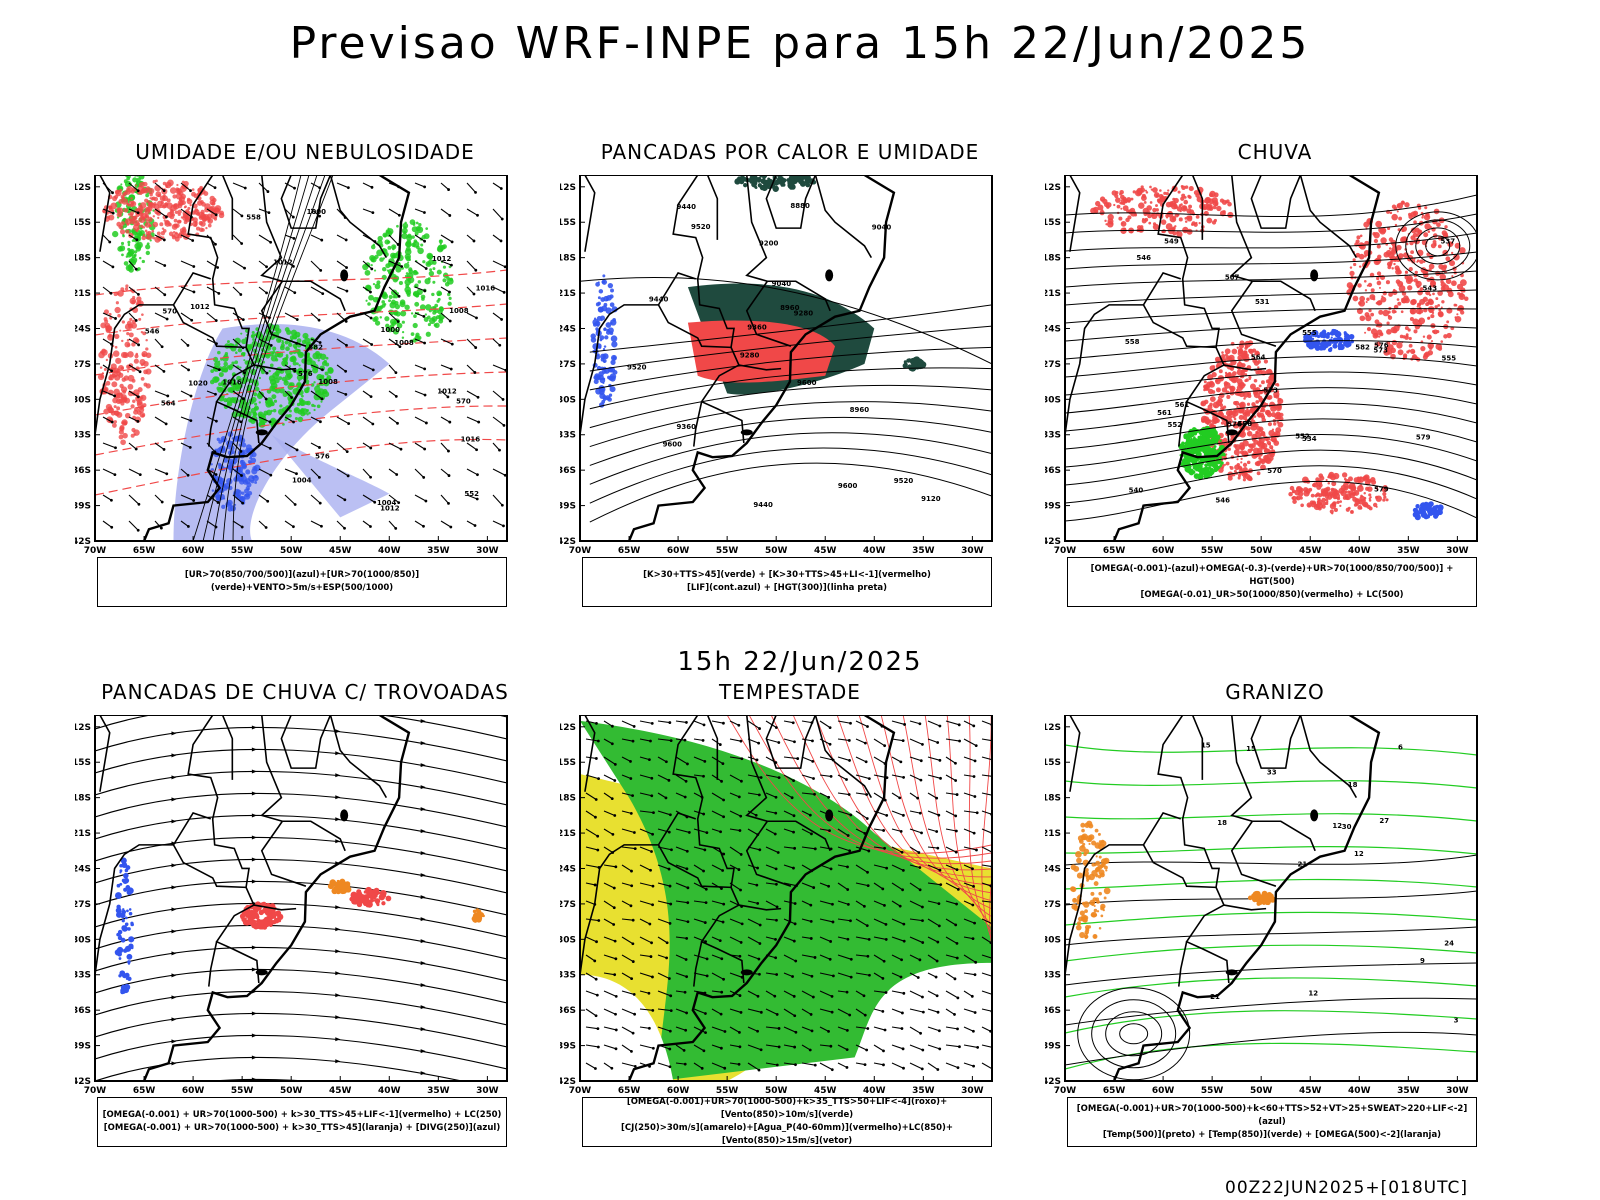 The height and width of the screenshot is (1200, 1600). I want to click on lat-tick-label: 30S, so click(568, 940).